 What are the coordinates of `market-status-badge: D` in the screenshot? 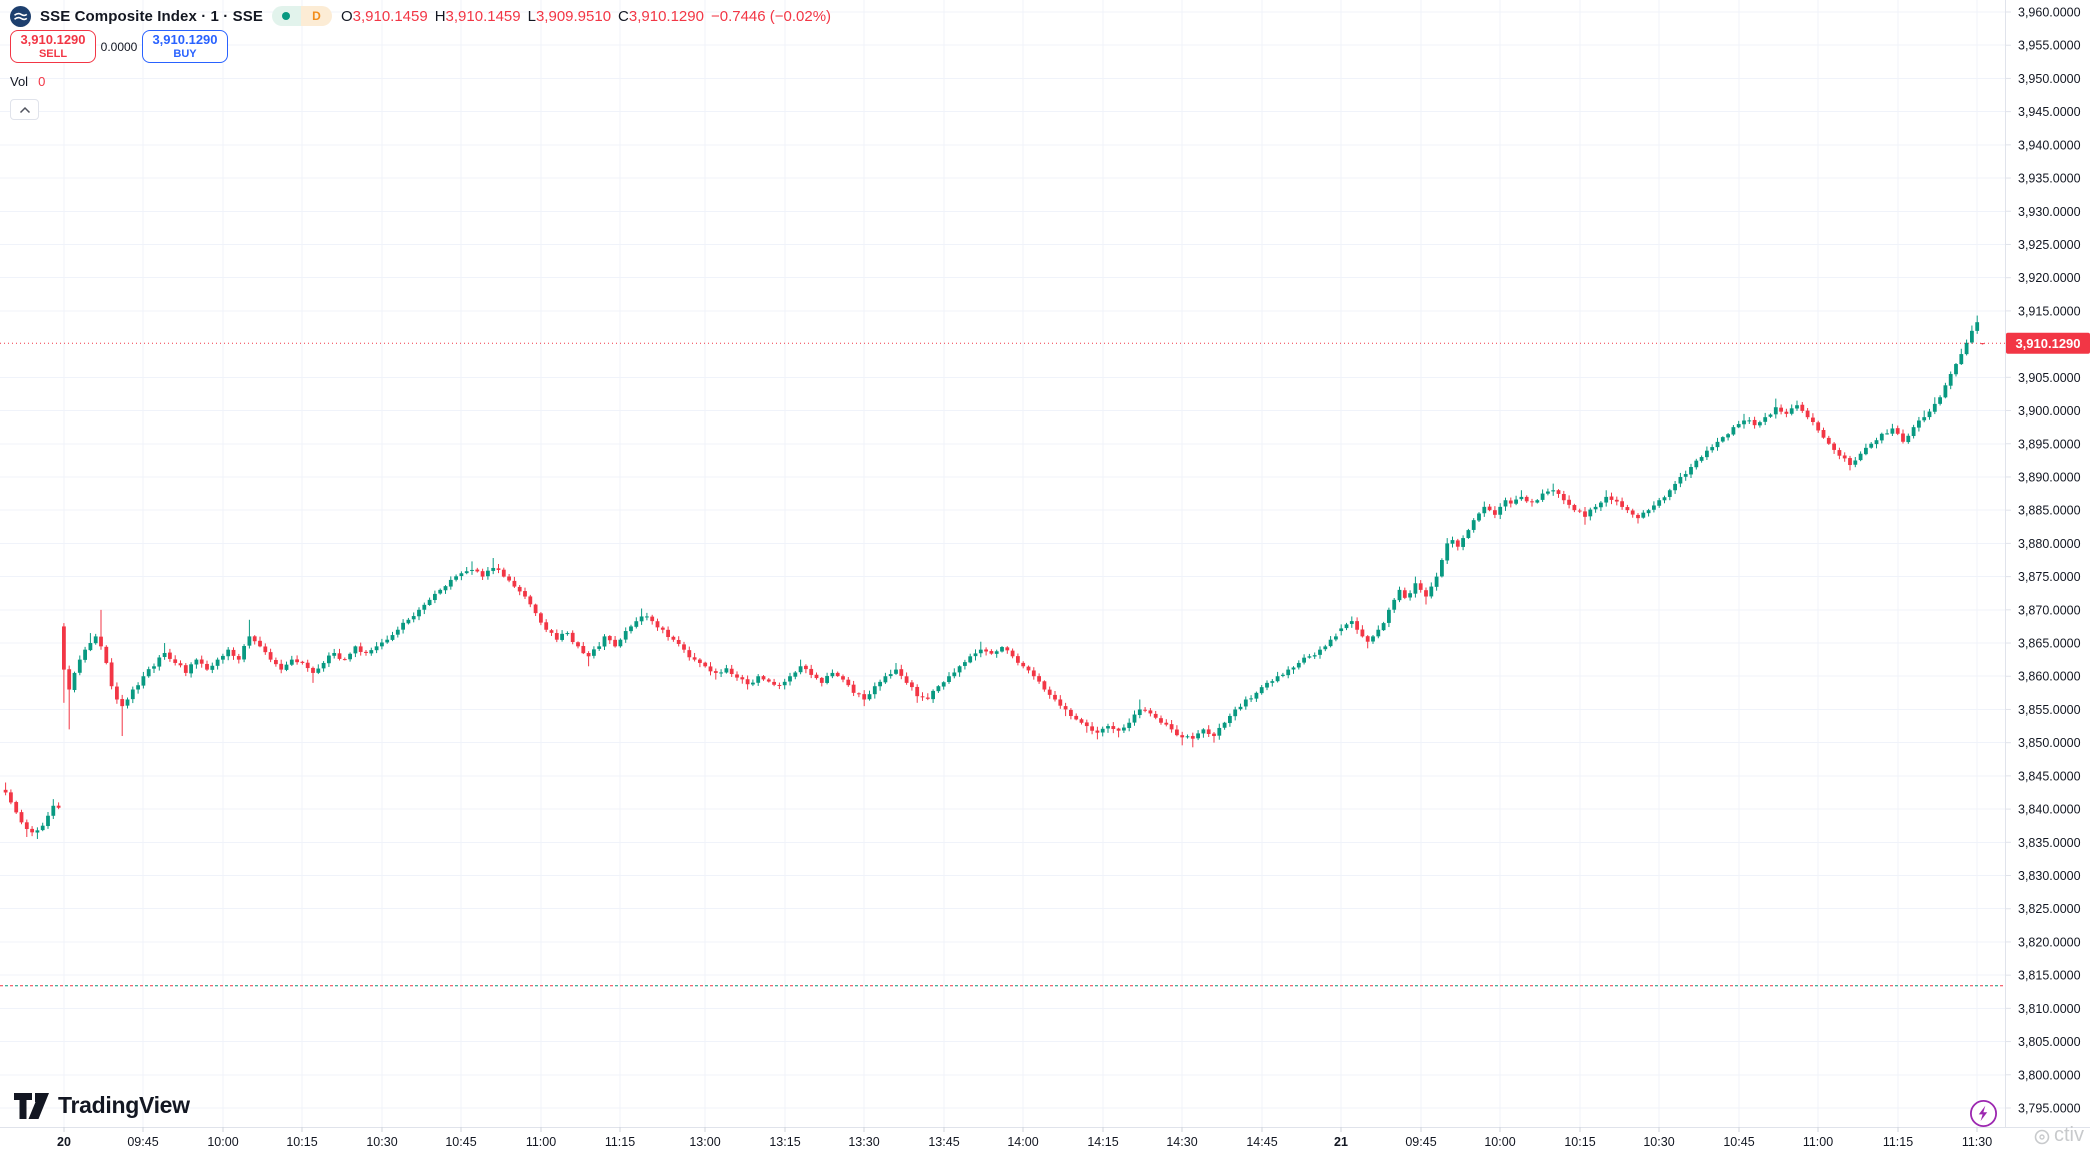 It's located at (301, 16).